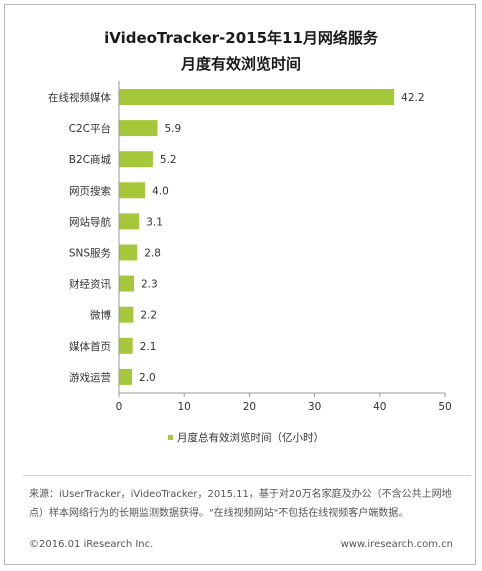  What do you see at coordinates (444, 407) in the screenshot?
I see `x-tick-label: 50` at bounding box center [444, 407].